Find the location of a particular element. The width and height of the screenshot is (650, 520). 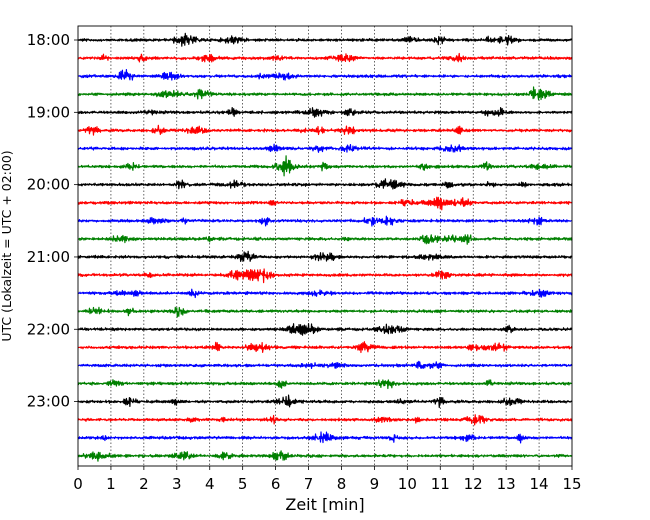

trace-2045 is located at coordinates (325, 239).